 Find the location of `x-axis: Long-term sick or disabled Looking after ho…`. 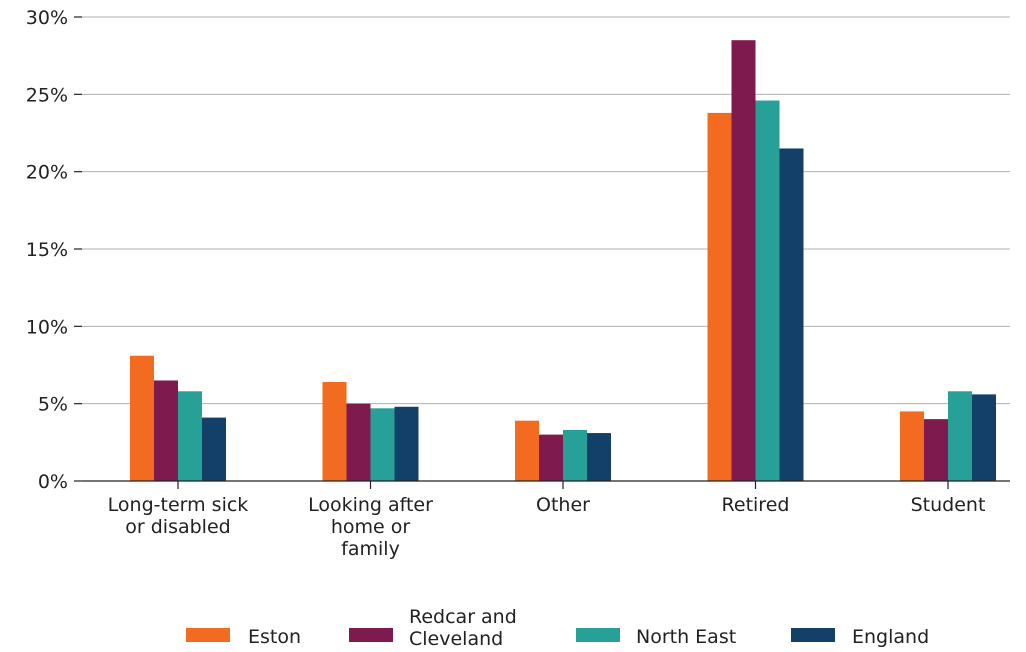

x-axis: Long-term sick or disabled Looking after ho… is located at coordinates (546, 520).